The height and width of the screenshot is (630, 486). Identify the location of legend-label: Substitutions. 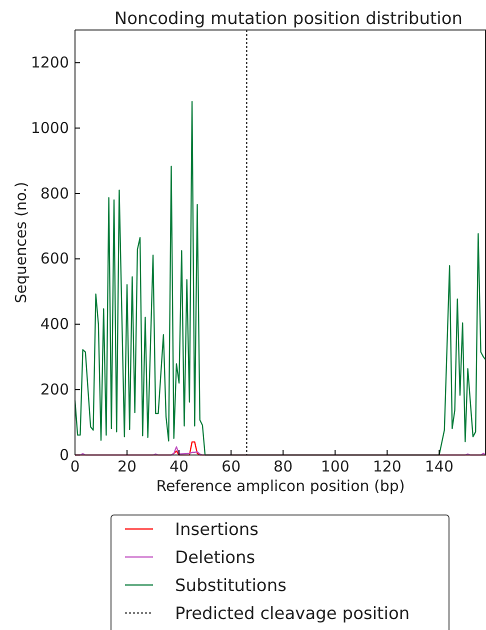
(231, 586).